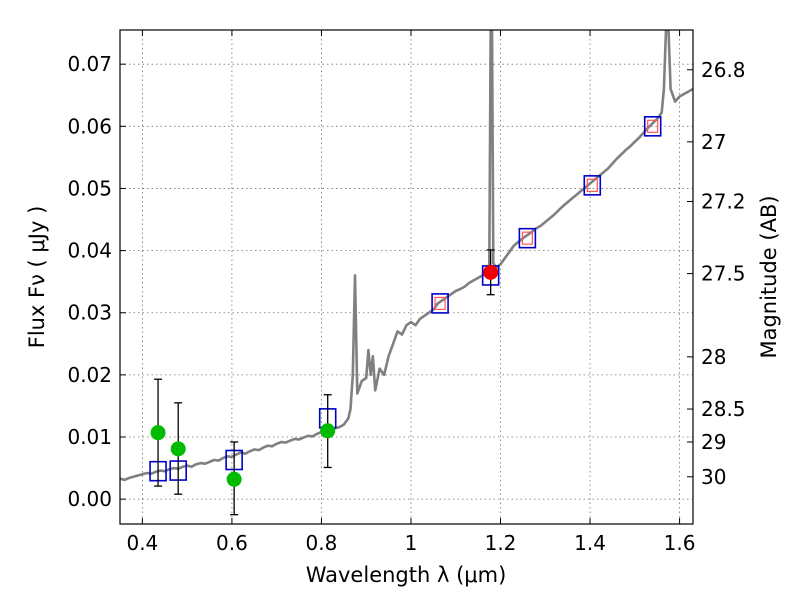  What do you see at coordinates (232, 543) in the screenshot?
I see `x-tick-label: 0.6` at bounding box center [232, 543].